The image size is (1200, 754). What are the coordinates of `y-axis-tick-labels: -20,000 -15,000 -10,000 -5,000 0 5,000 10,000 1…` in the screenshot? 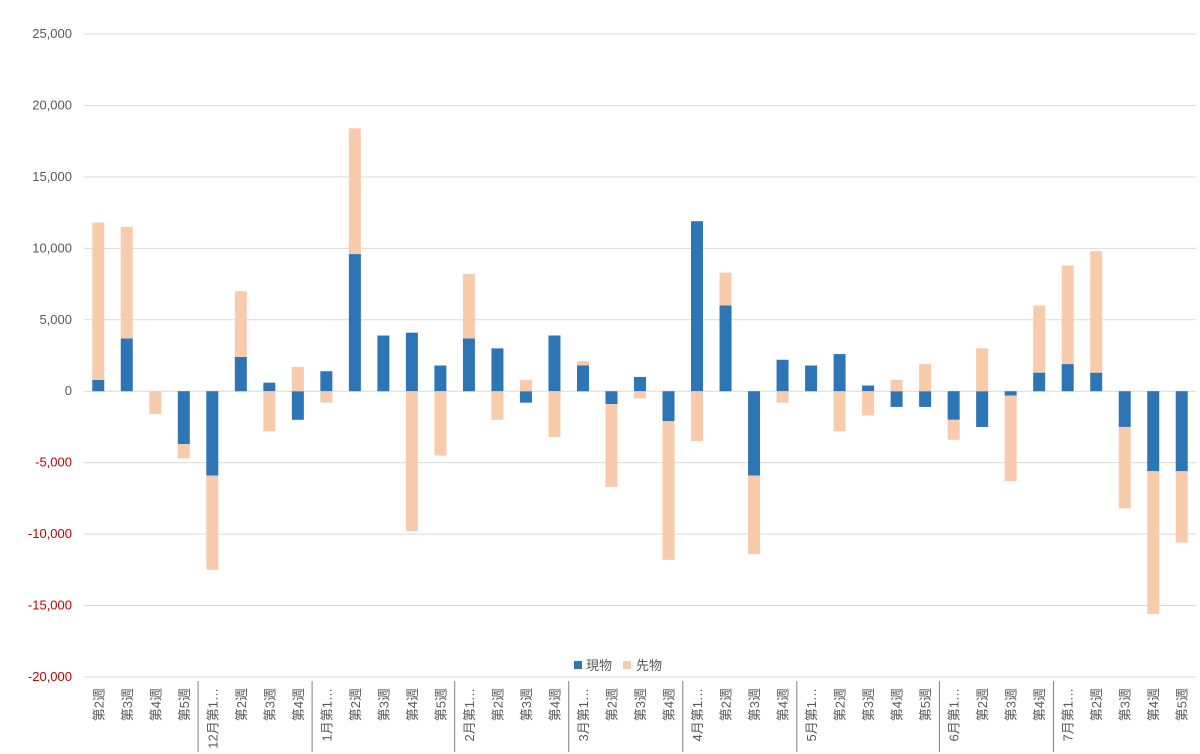 It's located at (50, 355).